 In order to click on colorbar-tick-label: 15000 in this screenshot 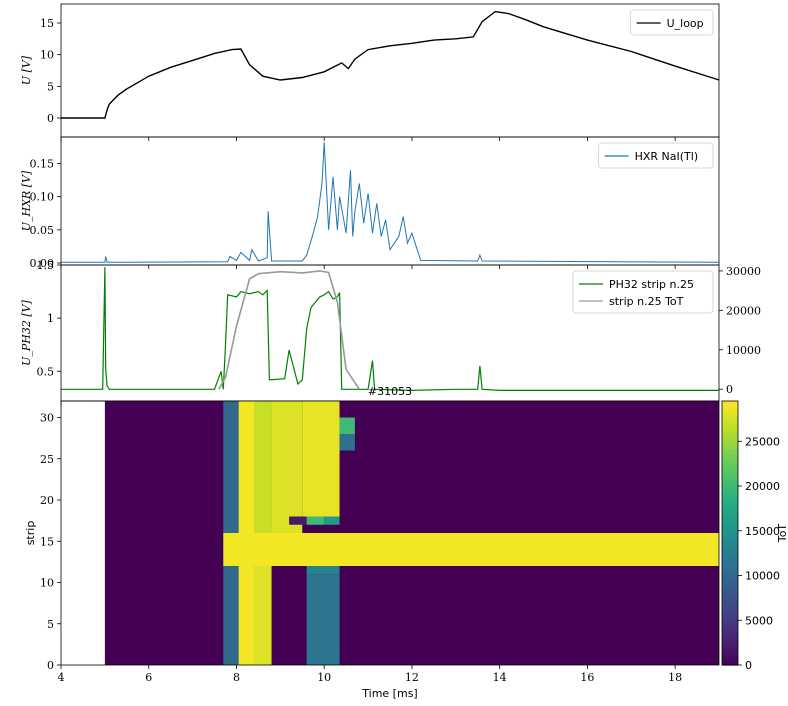, I will do `click(762, 531)`.